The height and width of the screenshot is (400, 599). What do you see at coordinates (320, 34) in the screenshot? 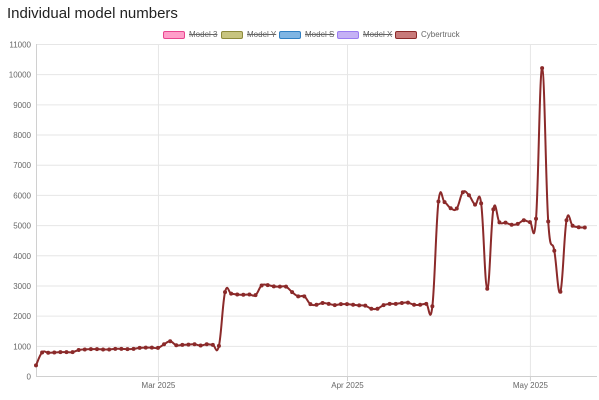
I see `legend-label: Model S` at bounding box center [320, 34].